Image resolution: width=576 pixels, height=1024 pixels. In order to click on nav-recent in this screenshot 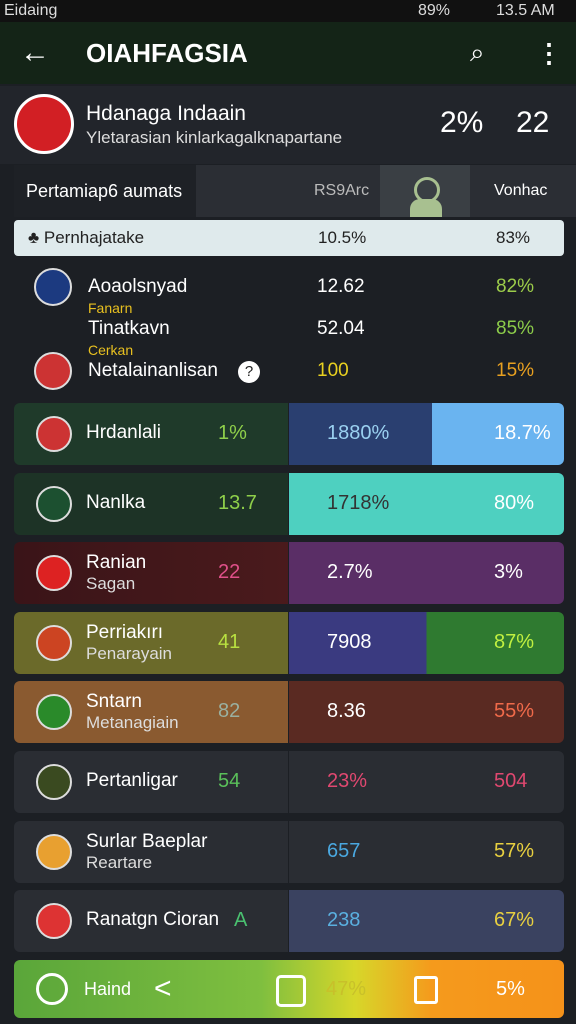, I will do `click(426, 990)`.